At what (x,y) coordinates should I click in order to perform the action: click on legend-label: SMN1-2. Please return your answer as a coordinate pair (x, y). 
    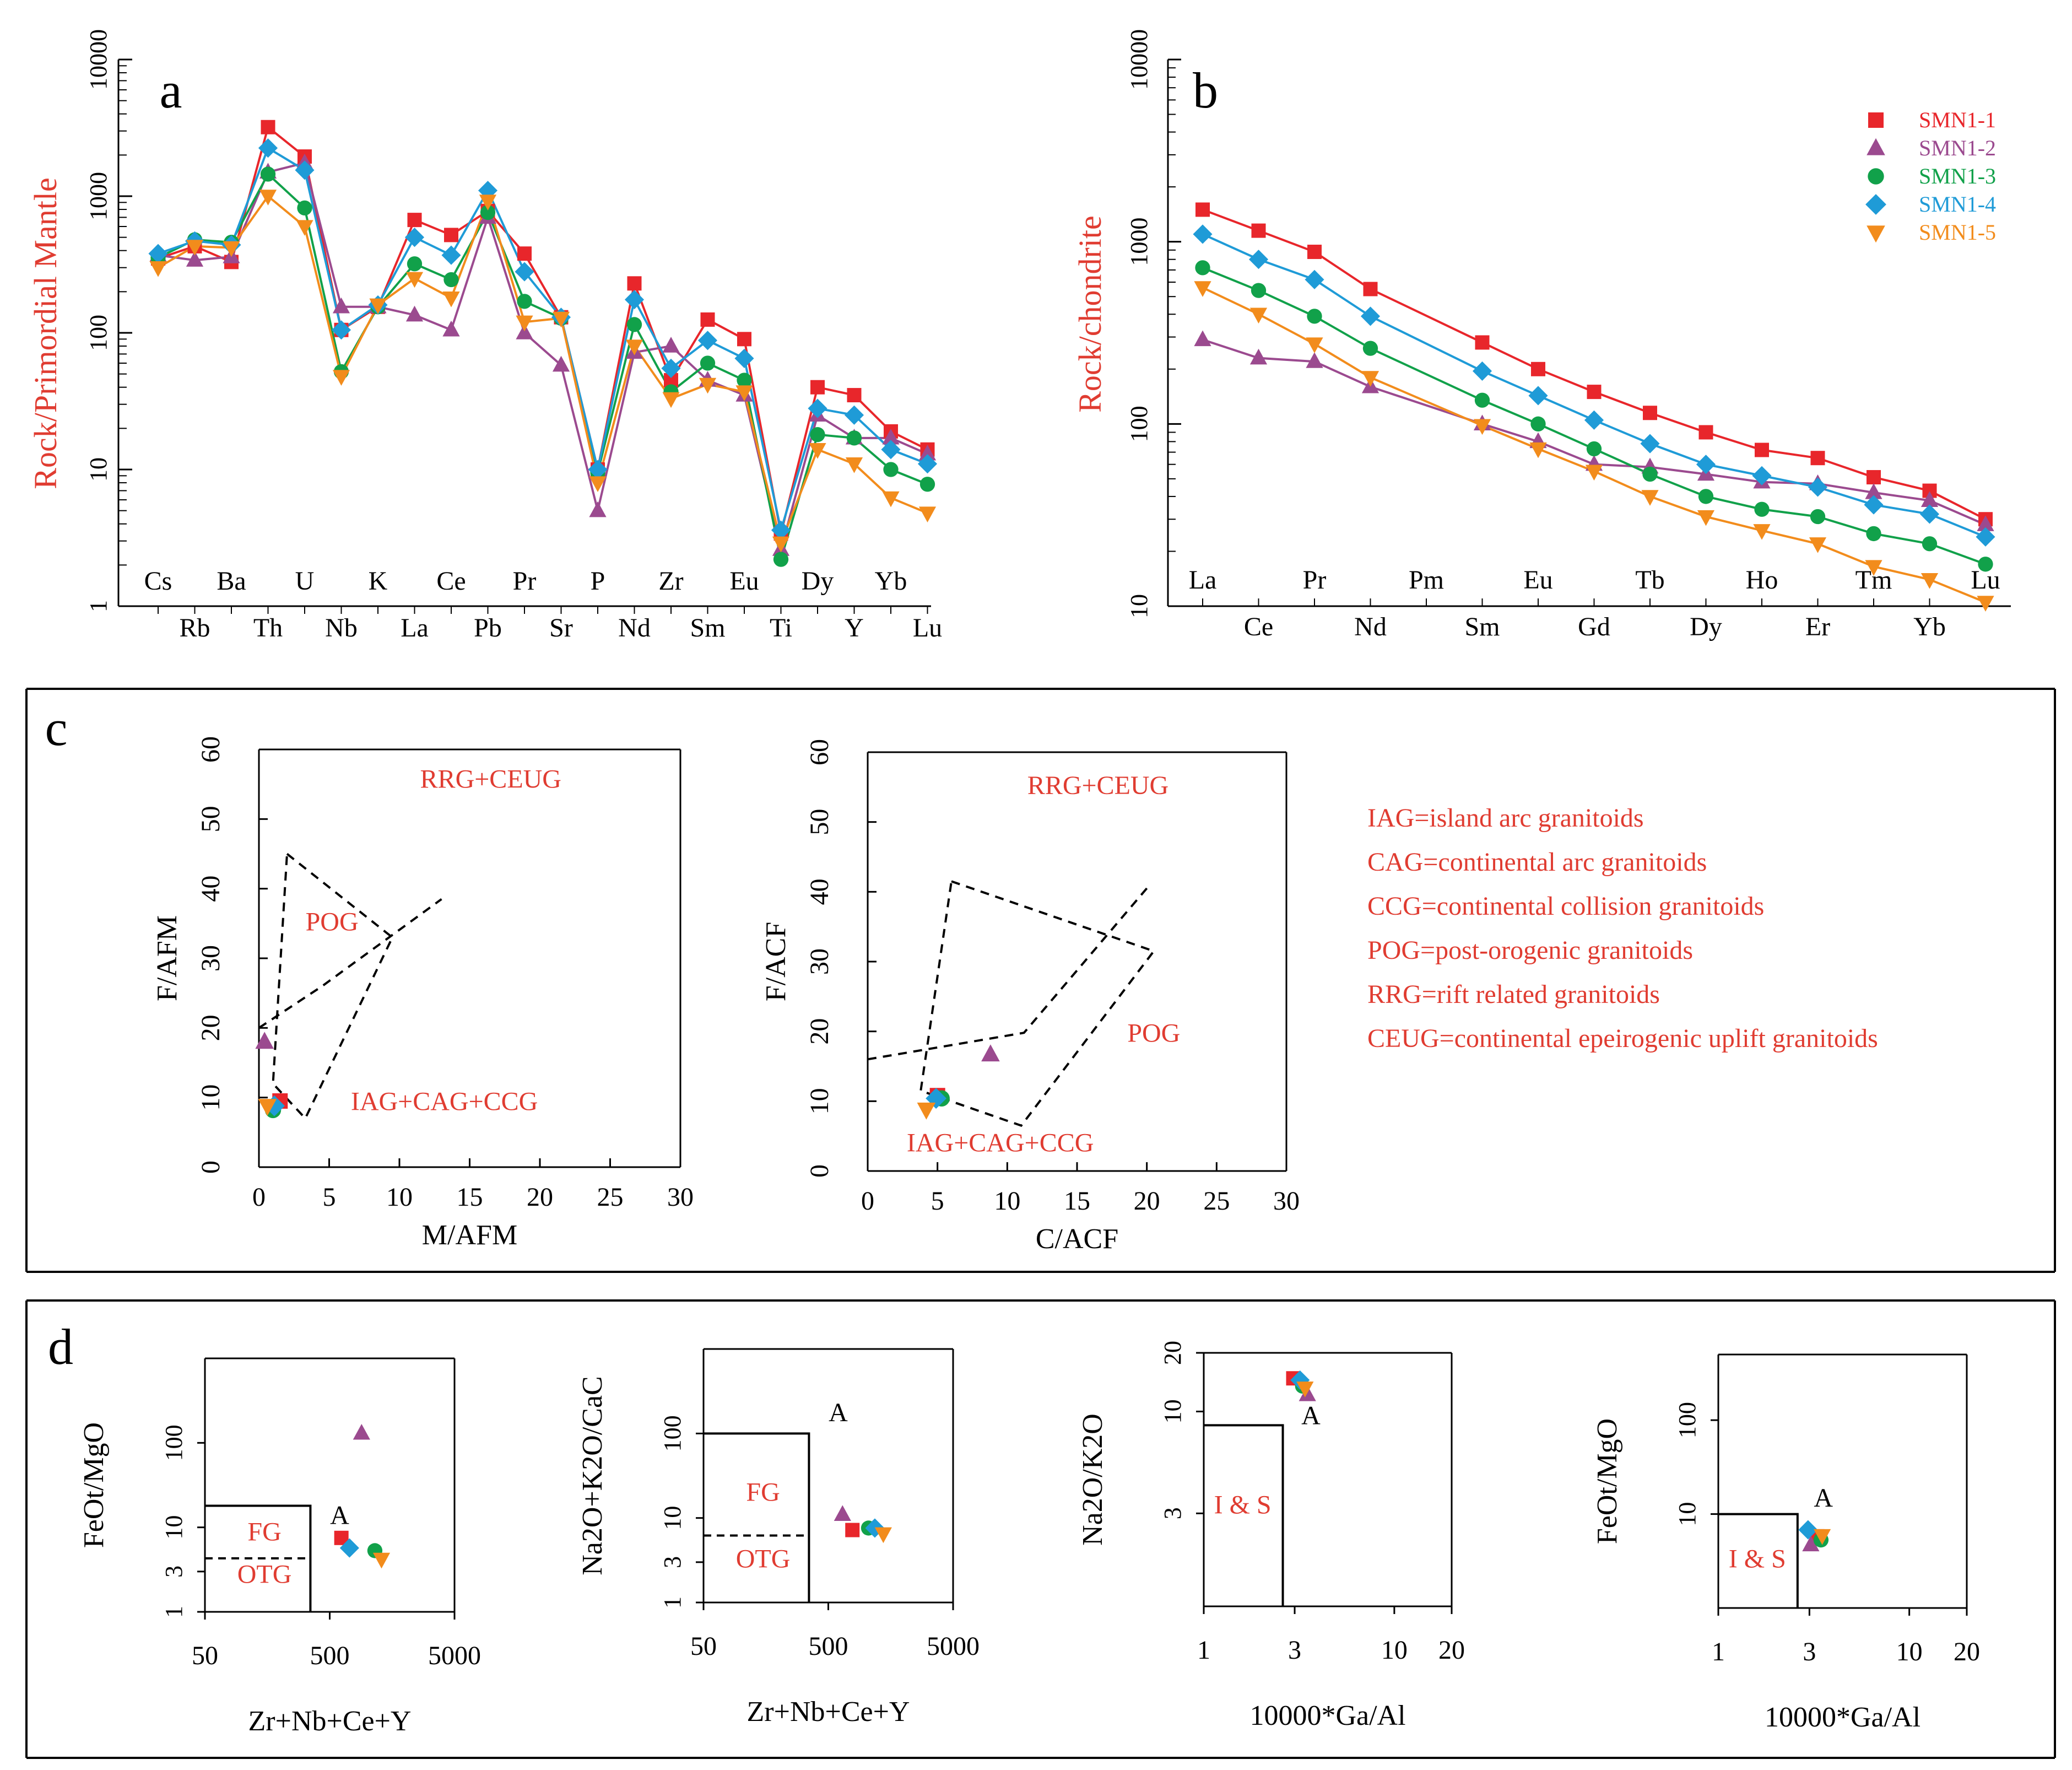
    Looking at the image, I should click on (1957, 148).